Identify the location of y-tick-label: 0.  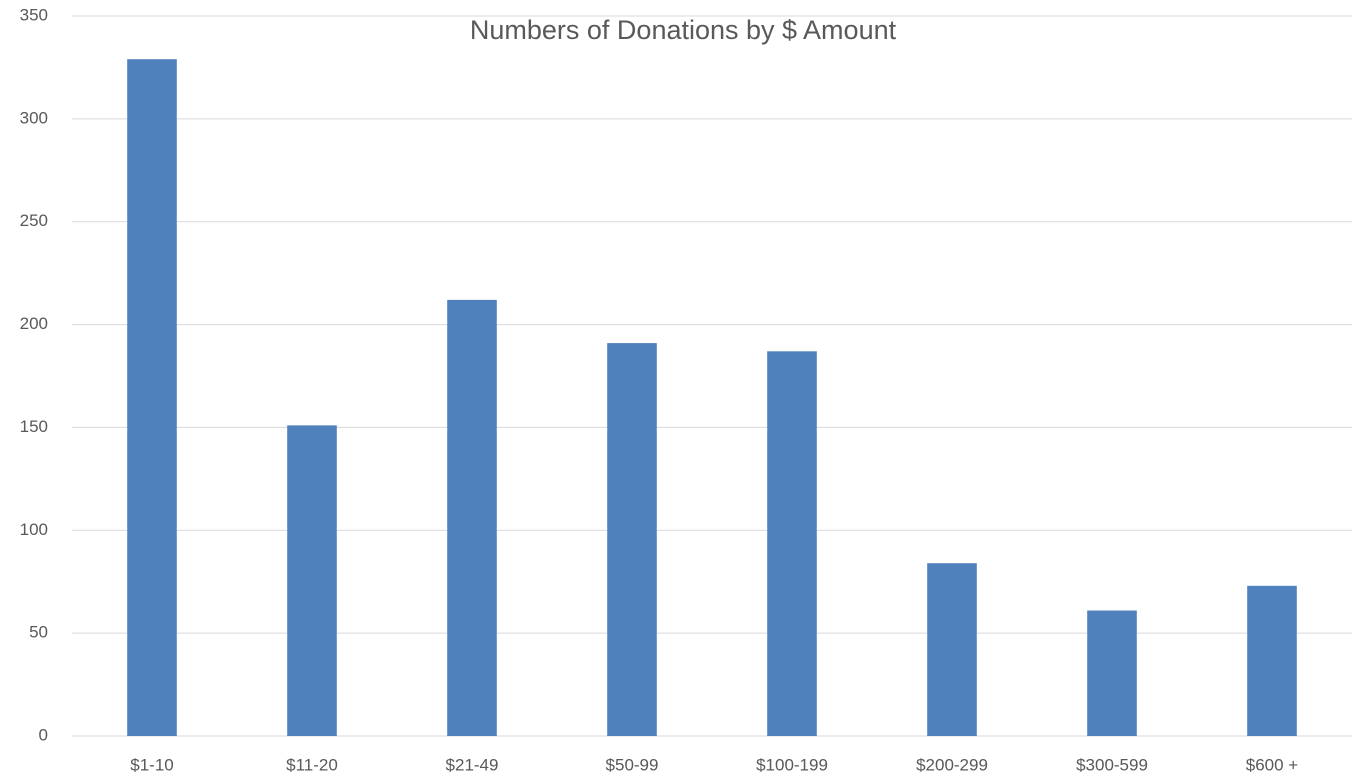
(43, 734).